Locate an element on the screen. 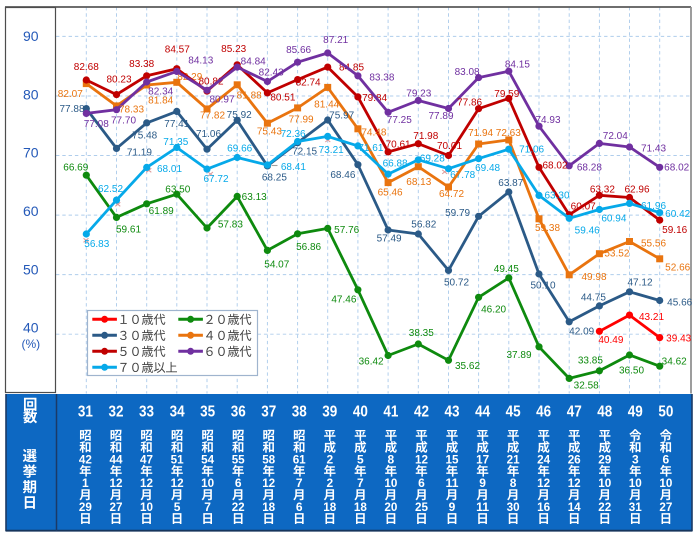 The image size is (700, 538). svg-text: 47.12 is located at coordinates (639, 282).